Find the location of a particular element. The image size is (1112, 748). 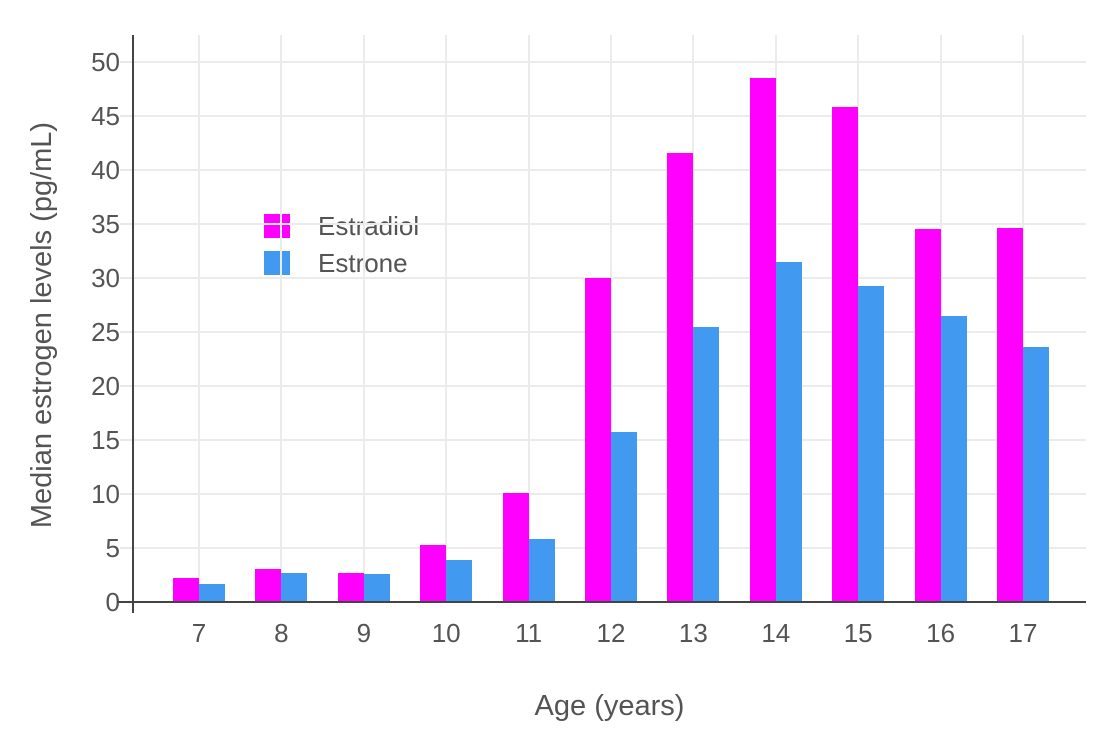

y-tick-label: 30 is located at coordinates (105, 278).